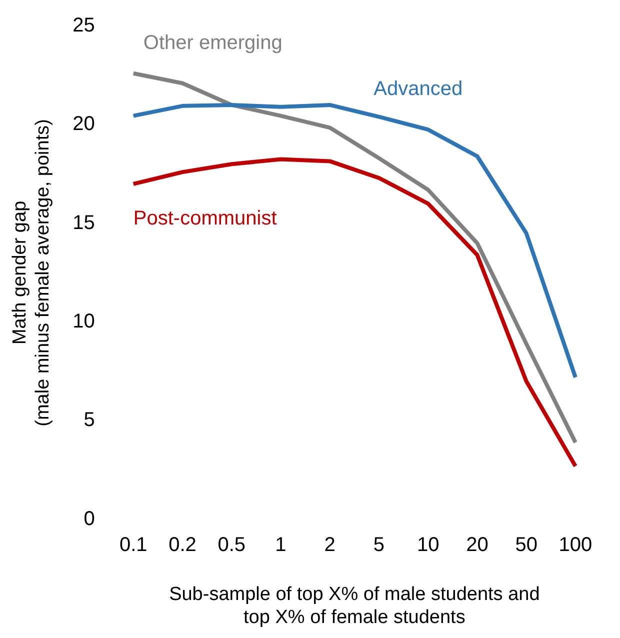 The width and height of the screenshot is (620, 638). Describe the element at coordinates (134, 545) in the screenshot. I see `x-tick-label: 0.1` at that location.